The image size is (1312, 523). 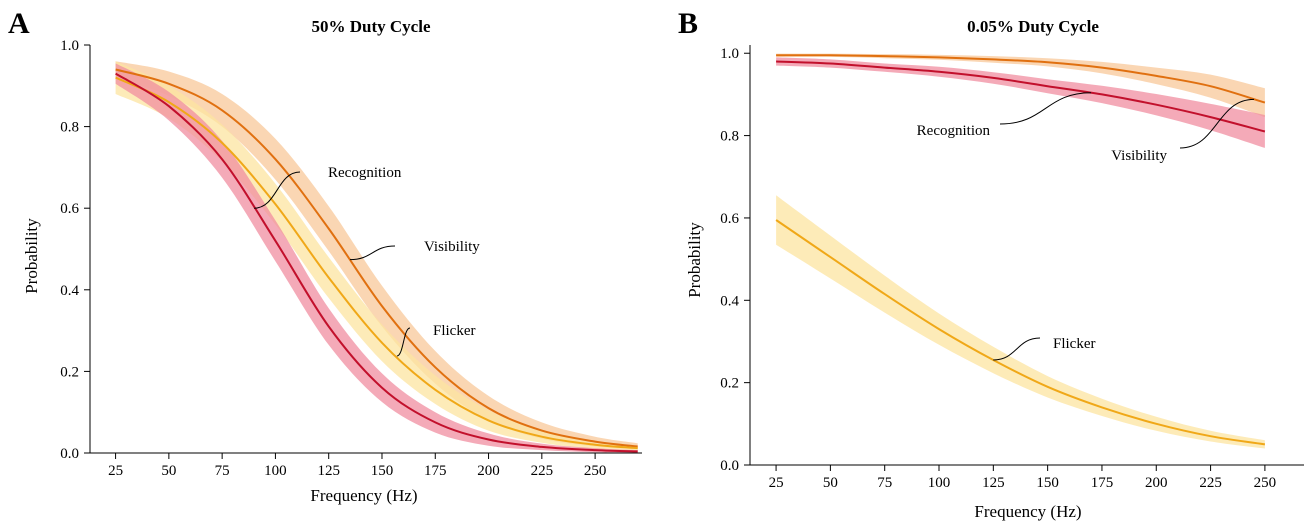 I want to click on band-recognition, so click(x=1020, y=102).